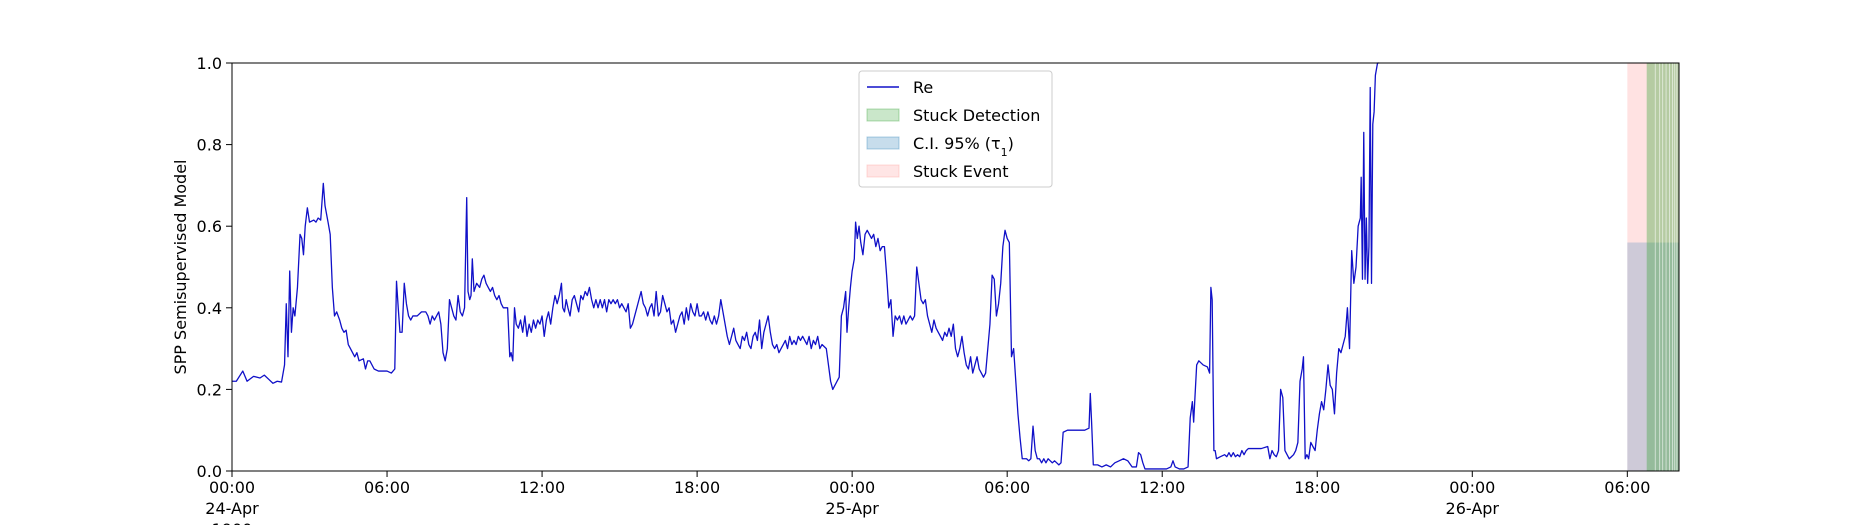 The height and width of the screenshot is (525, 1850). I want to click on legend-label-det: Stuck Detection, so click(976, 115).